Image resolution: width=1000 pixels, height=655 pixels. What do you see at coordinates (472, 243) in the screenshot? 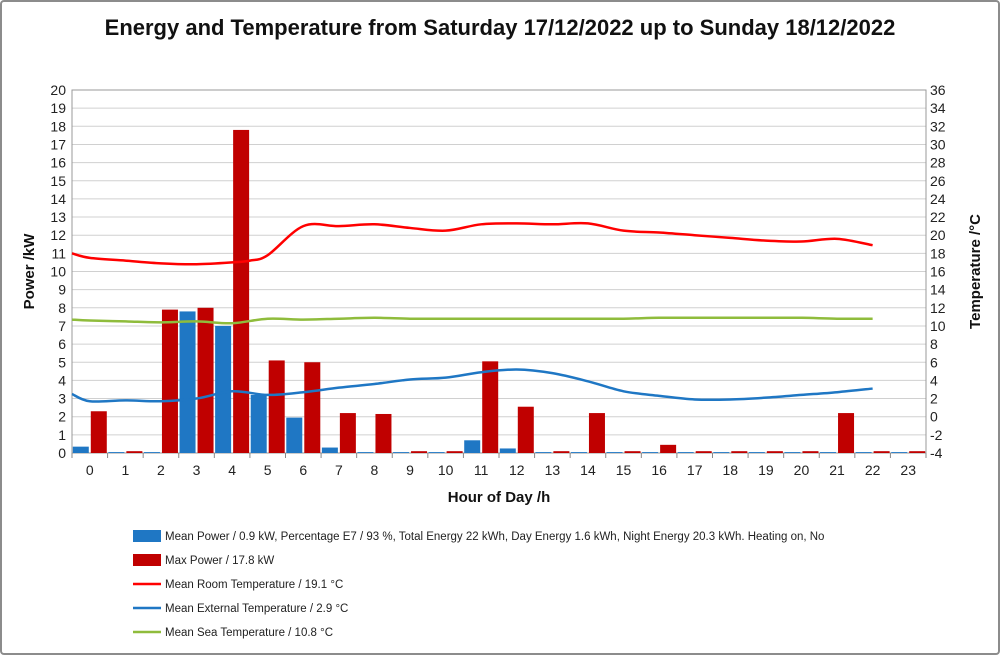
I see `line-room-temperature` at bounding box center [472, 243].